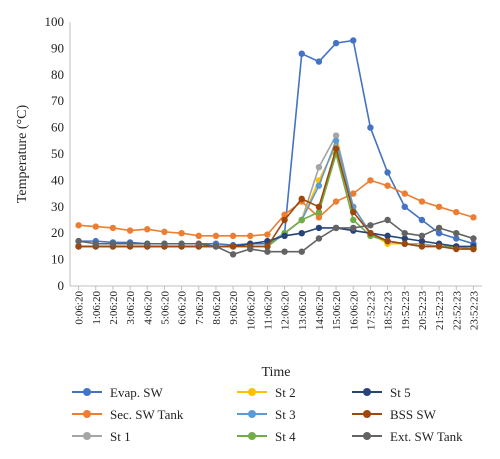 The height and width of the screenshot is (459, 500). I want to click on legend-label: St 1, so click(120, 436).